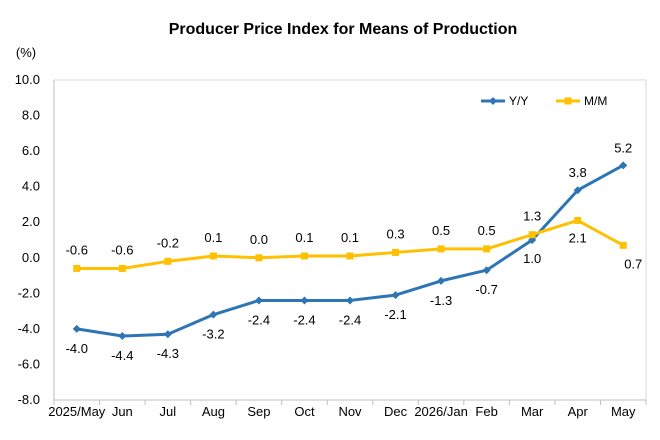 The image size is (660, 440). What do you see at coordinates (77, 348) in the screenshot?
I see `data-label-yy: -4.0` at bounding box center [77, 348].